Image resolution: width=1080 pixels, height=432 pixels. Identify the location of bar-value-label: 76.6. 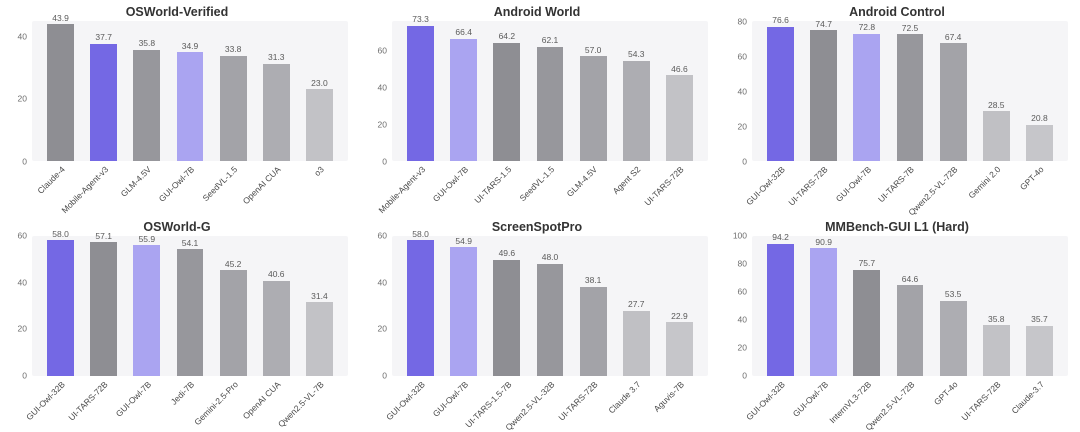
(780, 20).